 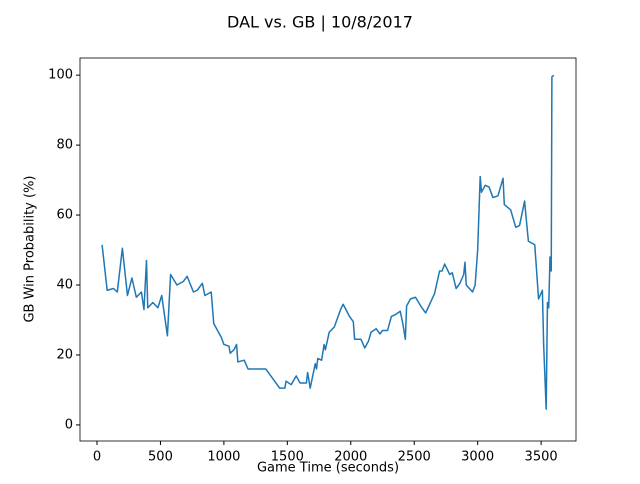 I want to click on x-tick-label: 3000, so click(x=477, y=457).